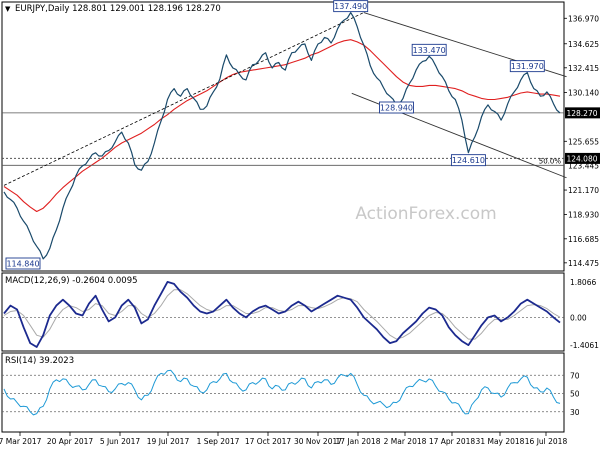 This screenshot has width=600, height=450. What do you see at coordinates (575, 412) in the screenshot?
I see `rsi-y-tick-label: 30` at bounding box center [575, 412].